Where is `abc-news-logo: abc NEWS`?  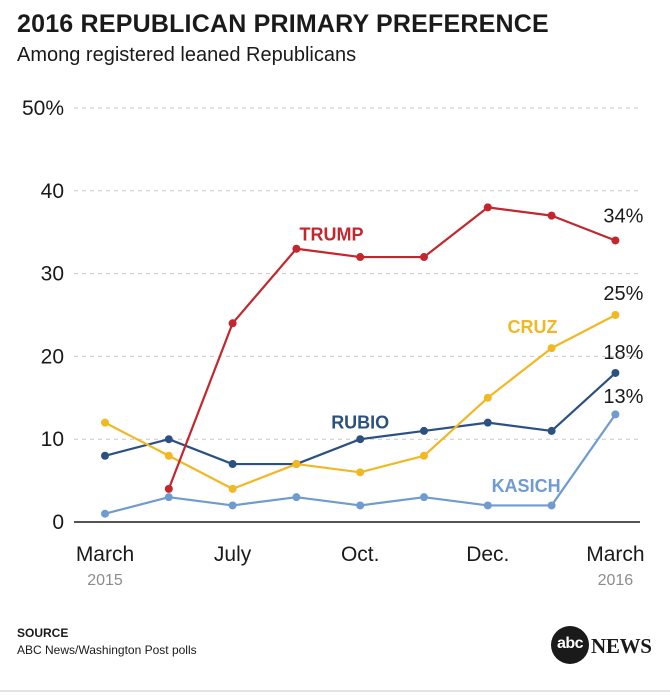
abc-news-logo: abc NEWS is located at coordinates (603, 646).